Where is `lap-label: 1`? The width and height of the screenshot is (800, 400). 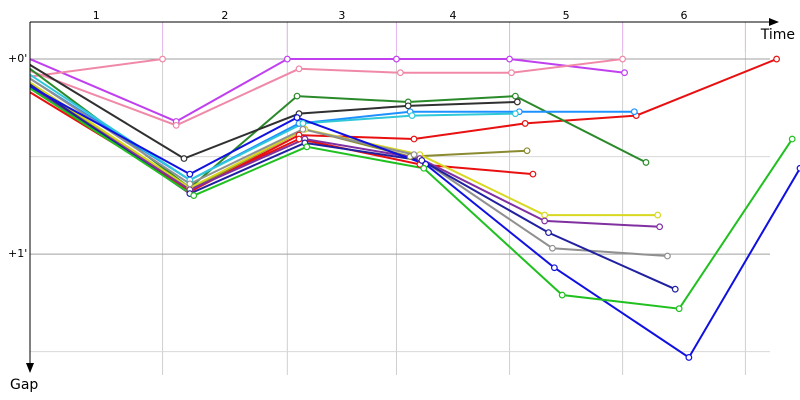 lap-label: 1 is located at coordinates (96, 15).